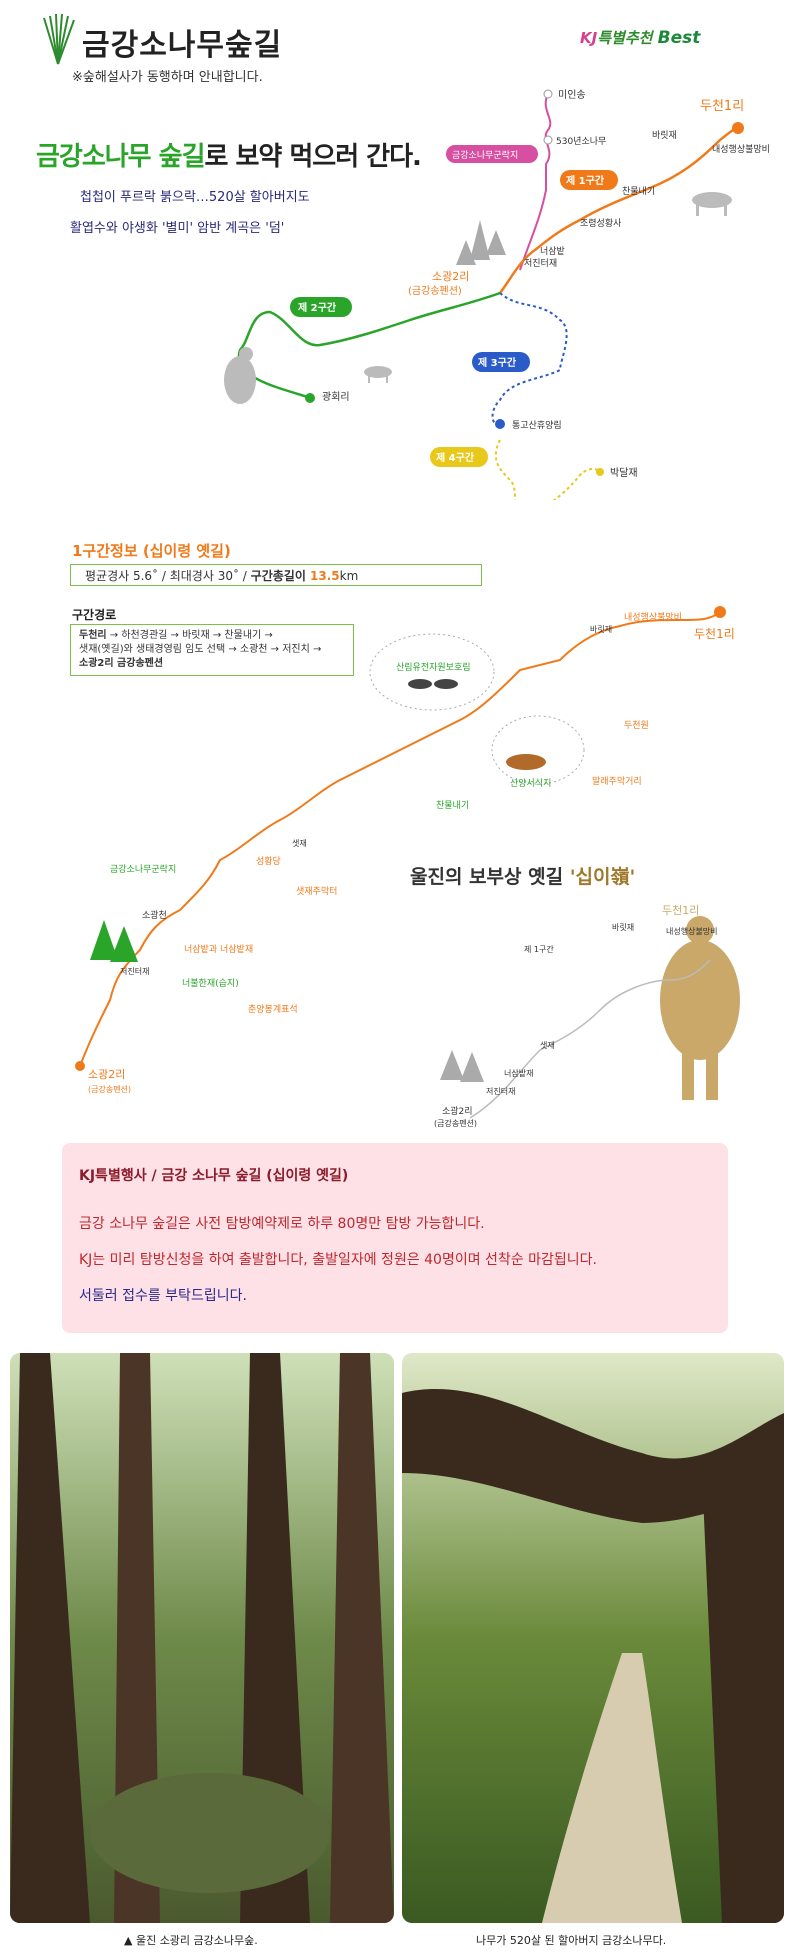  I want to click on notice-line-3: 서둘러 접수를 부탁드립니다., so click(163, 1296).